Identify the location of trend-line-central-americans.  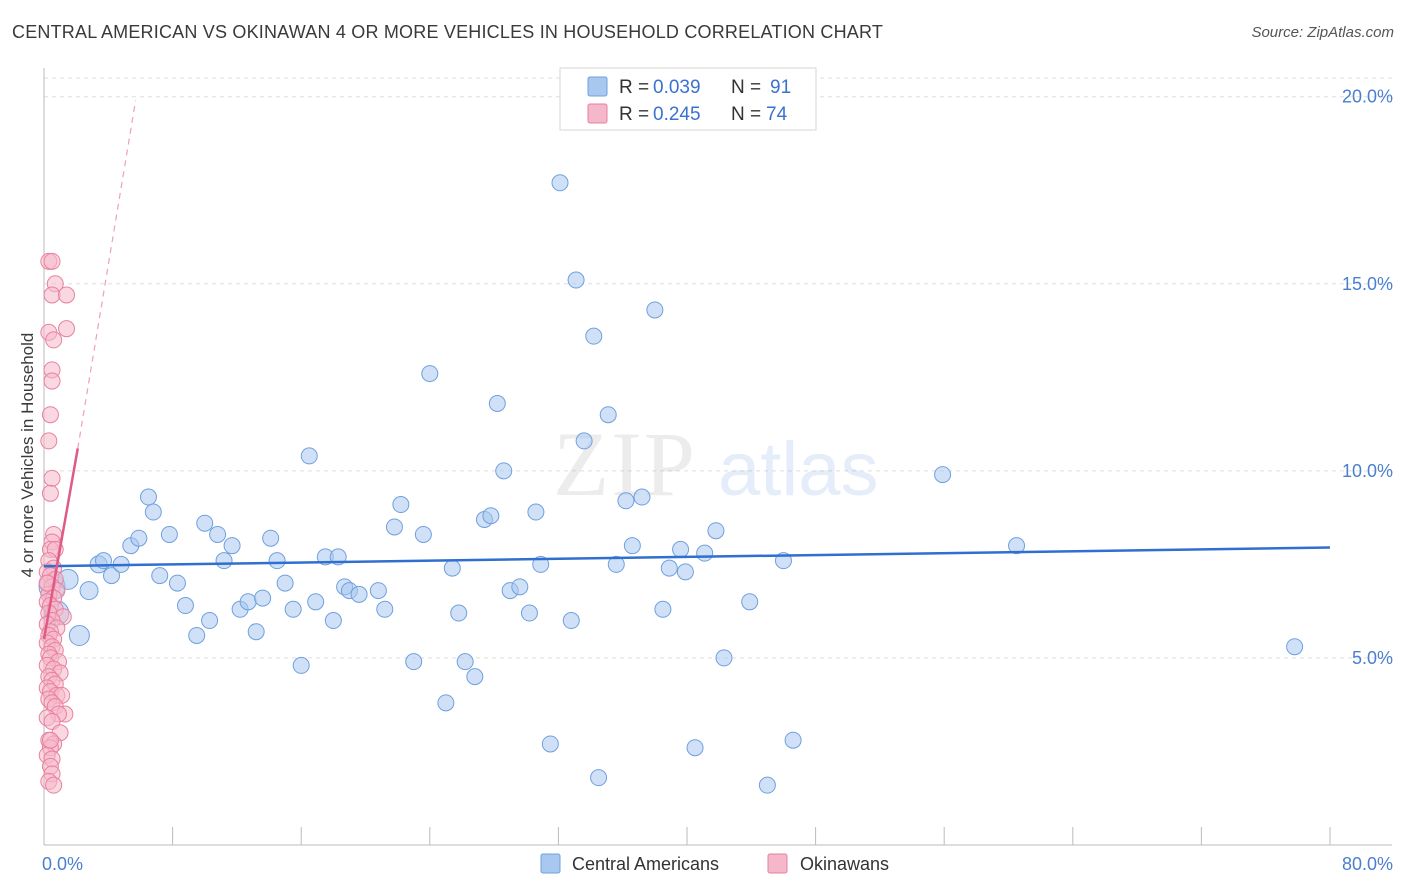
(687, 557).